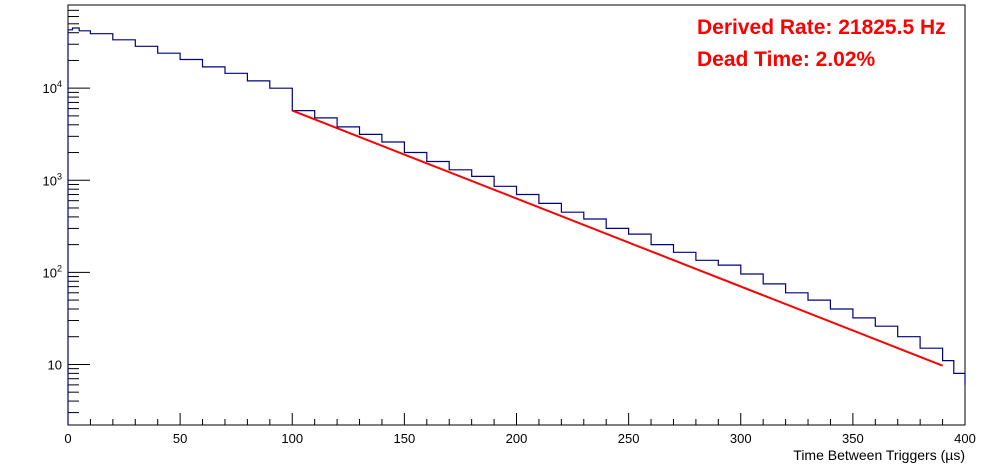 Image resolution: width=996 pixels, height=472 pixels. I want to click on annotation-dead-time: Dead Time: 2.02%, so click(786, 59).